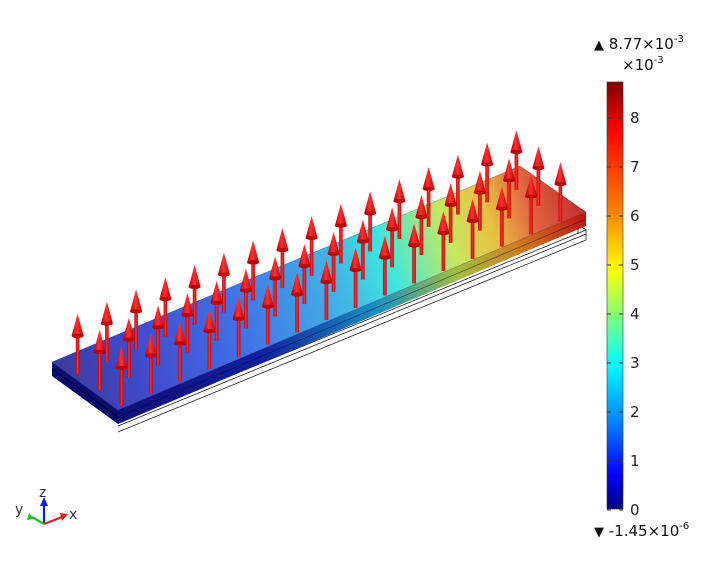 The height and width of the screenshot is (570, 724). I want to click on scale-factor-exponent: -3, so click(658, 60).